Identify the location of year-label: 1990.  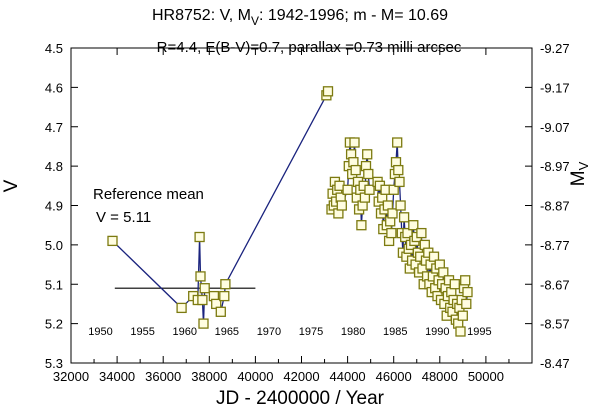
(437, 332).